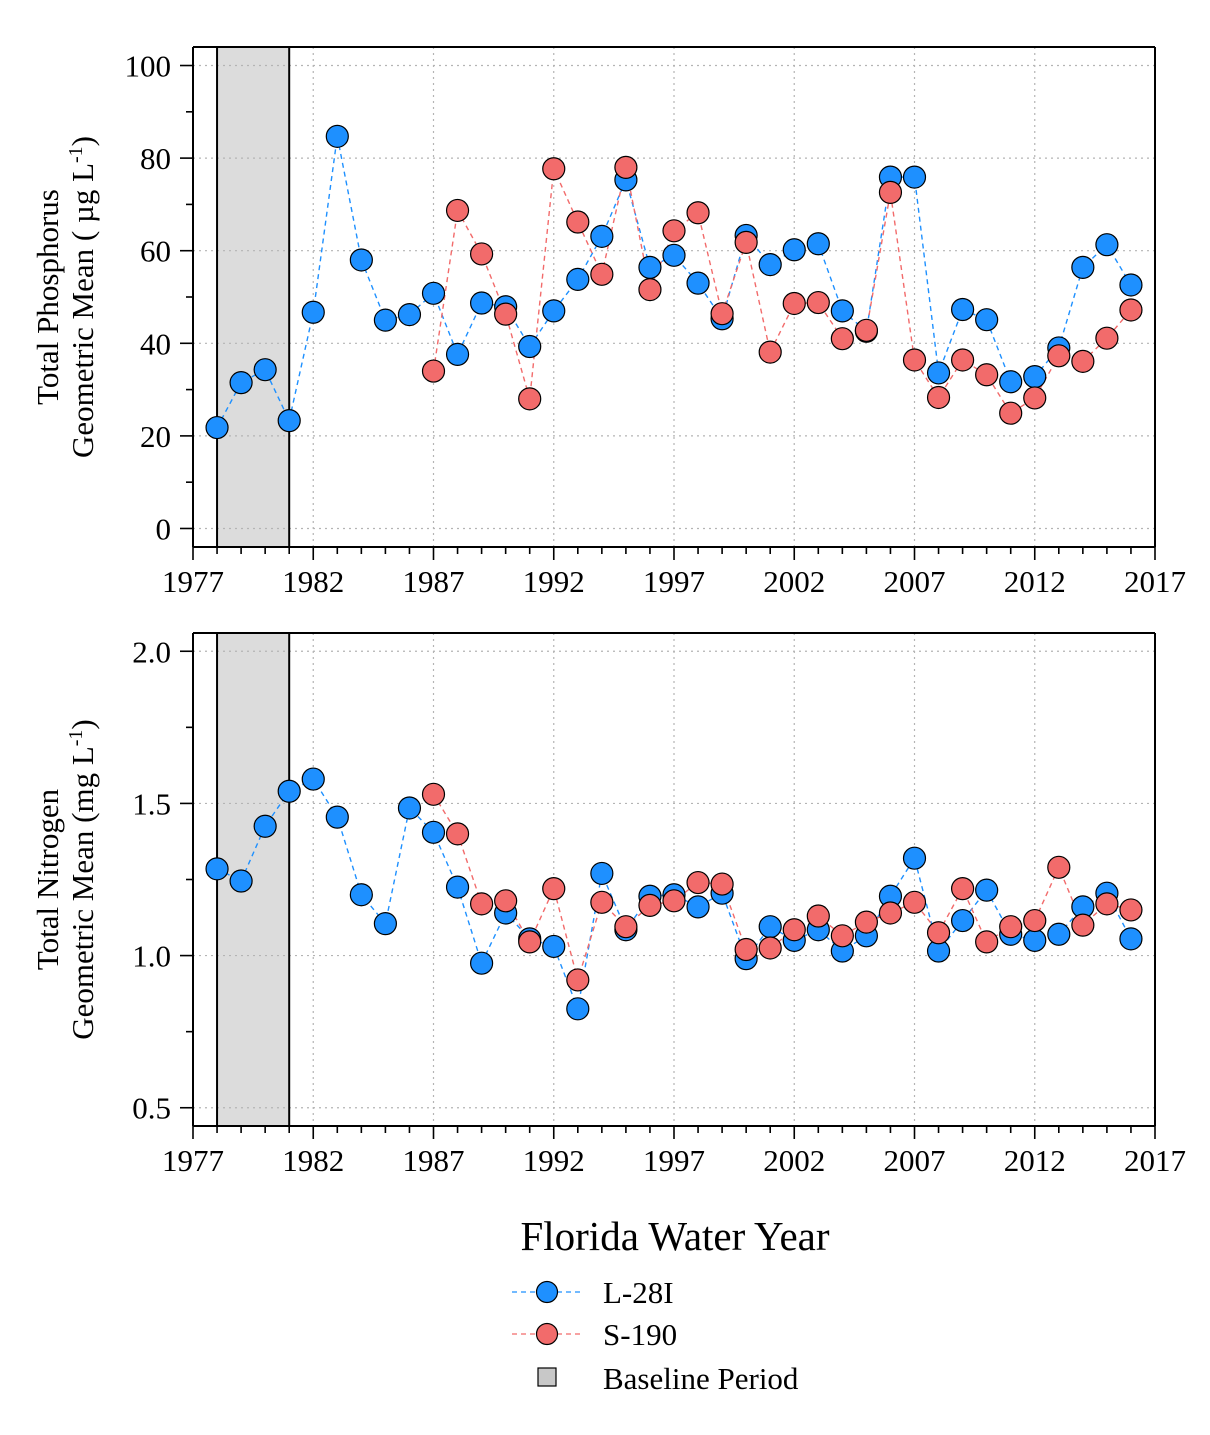  I want to click on x-tick-label: 2017, so click(1155, 581).